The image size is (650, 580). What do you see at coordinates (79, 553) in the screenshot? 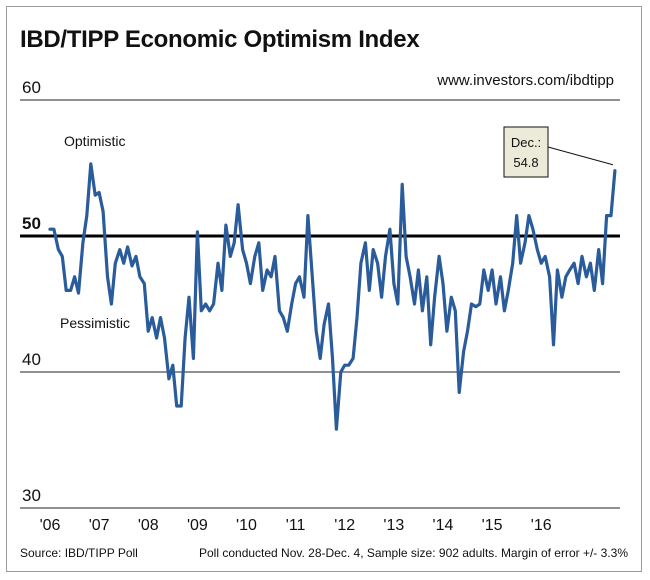
I see `footer-source: Source: IBD/TIPP Poll` at bounding box center [79, 553].